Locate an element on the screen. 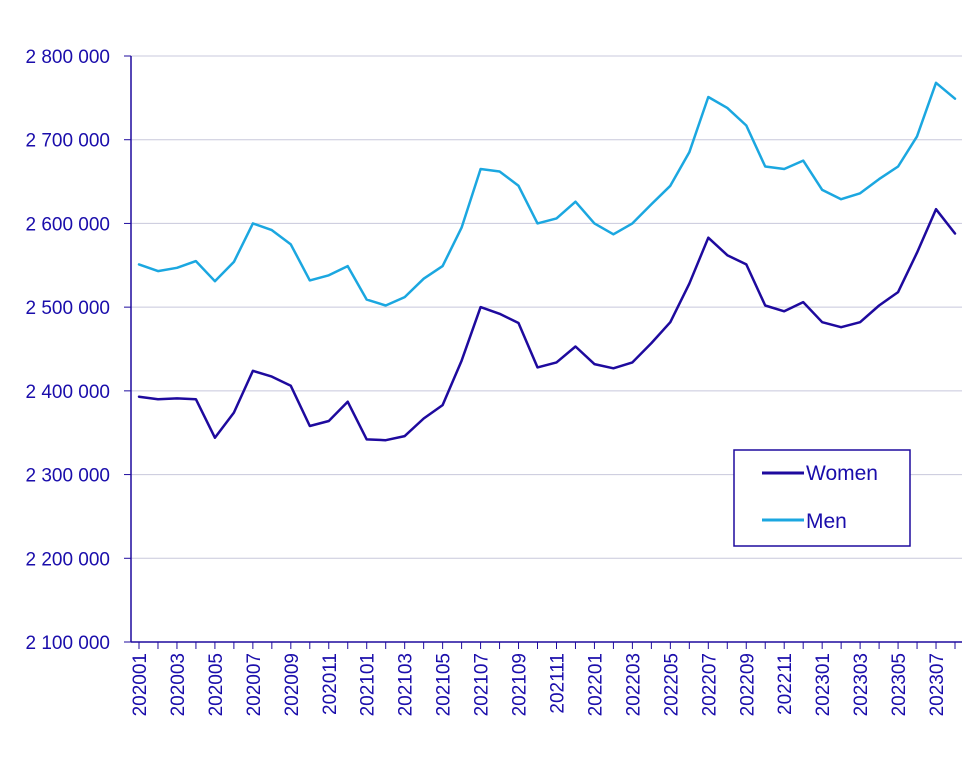 The image size is (964, 766). y-tick-label: 2 500 000 is located at coordinates (67, 308).